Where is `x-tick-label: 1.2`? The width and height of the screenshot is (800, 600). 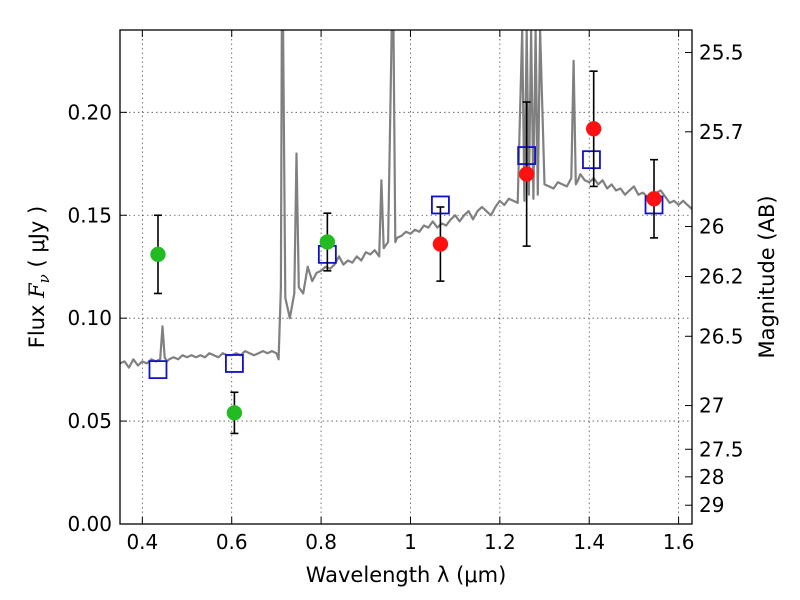 x-tick-label: 1.2 is located at coordinates (500, 542).